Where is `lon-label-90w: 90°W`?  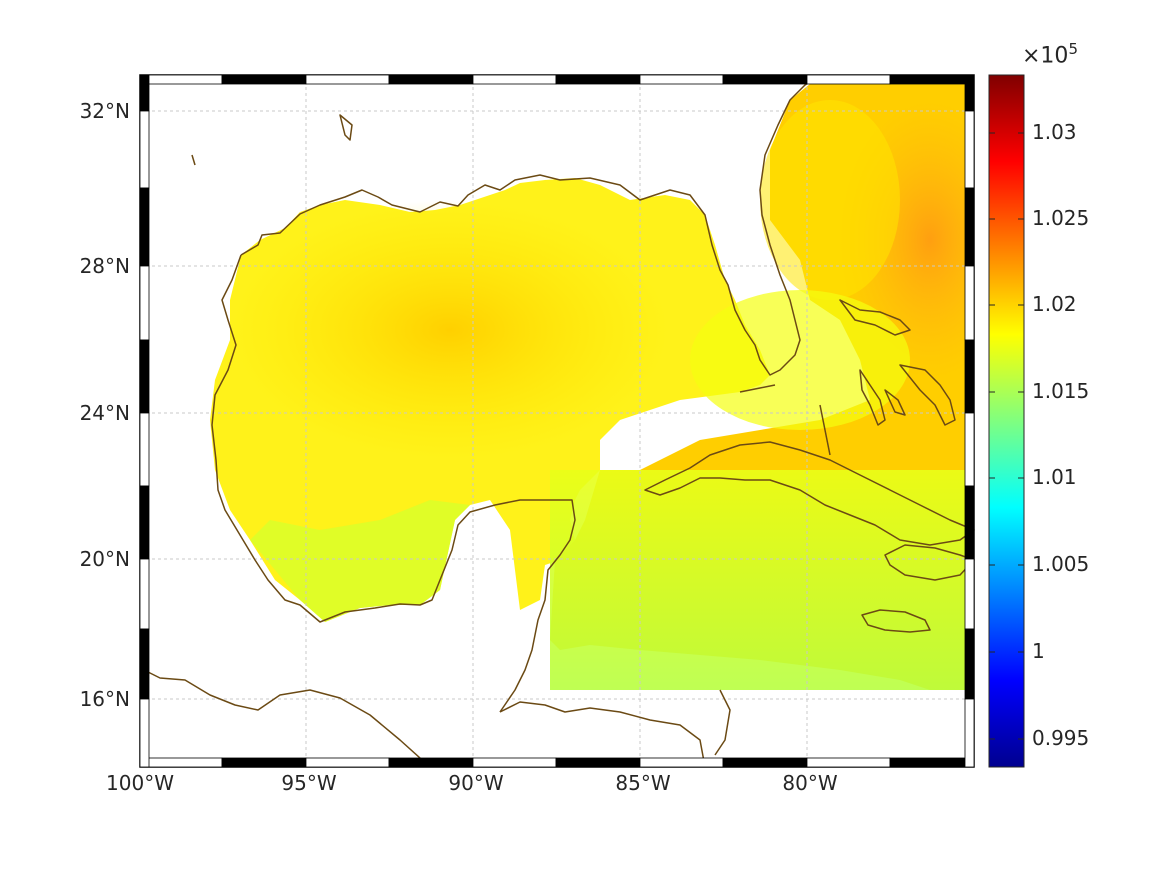 lon-label-90w: 90°W is located at coordinates (476, 783).